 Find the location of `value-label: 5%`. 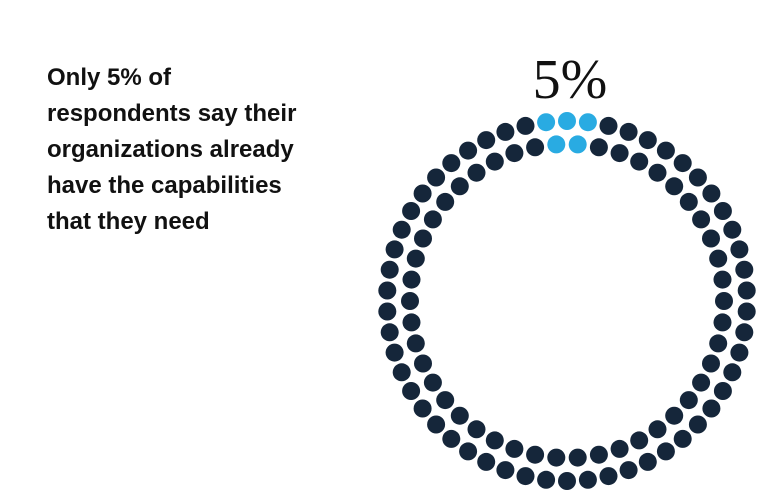

value-label: 5% is located at coordinates (570, 80).